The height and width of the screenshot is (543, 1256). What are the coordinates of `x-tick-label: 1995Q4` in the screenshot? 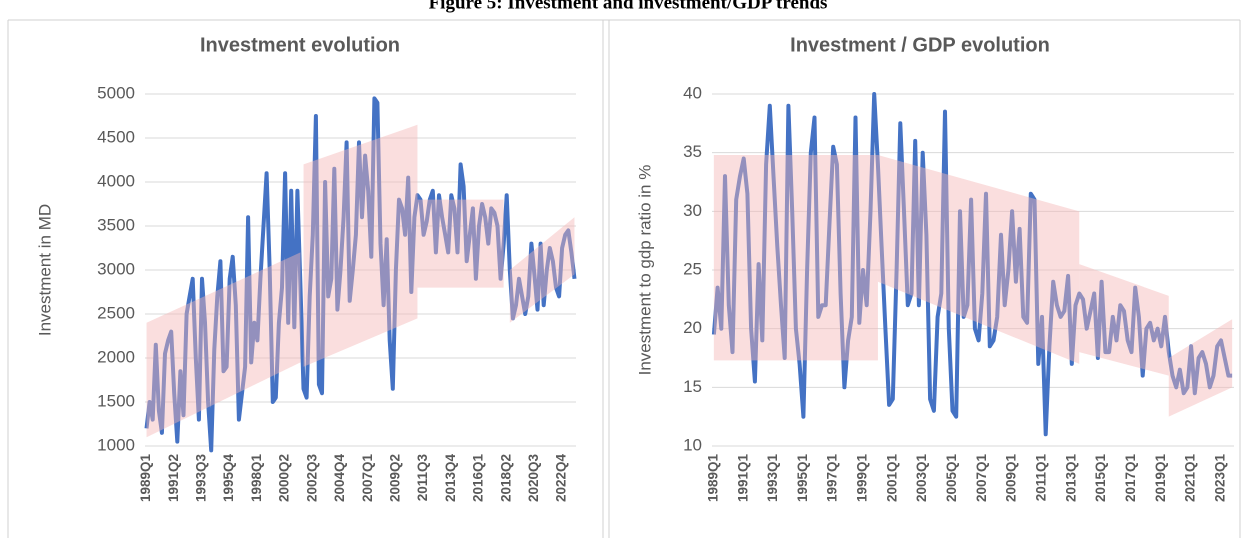 It's located at (228, 478).